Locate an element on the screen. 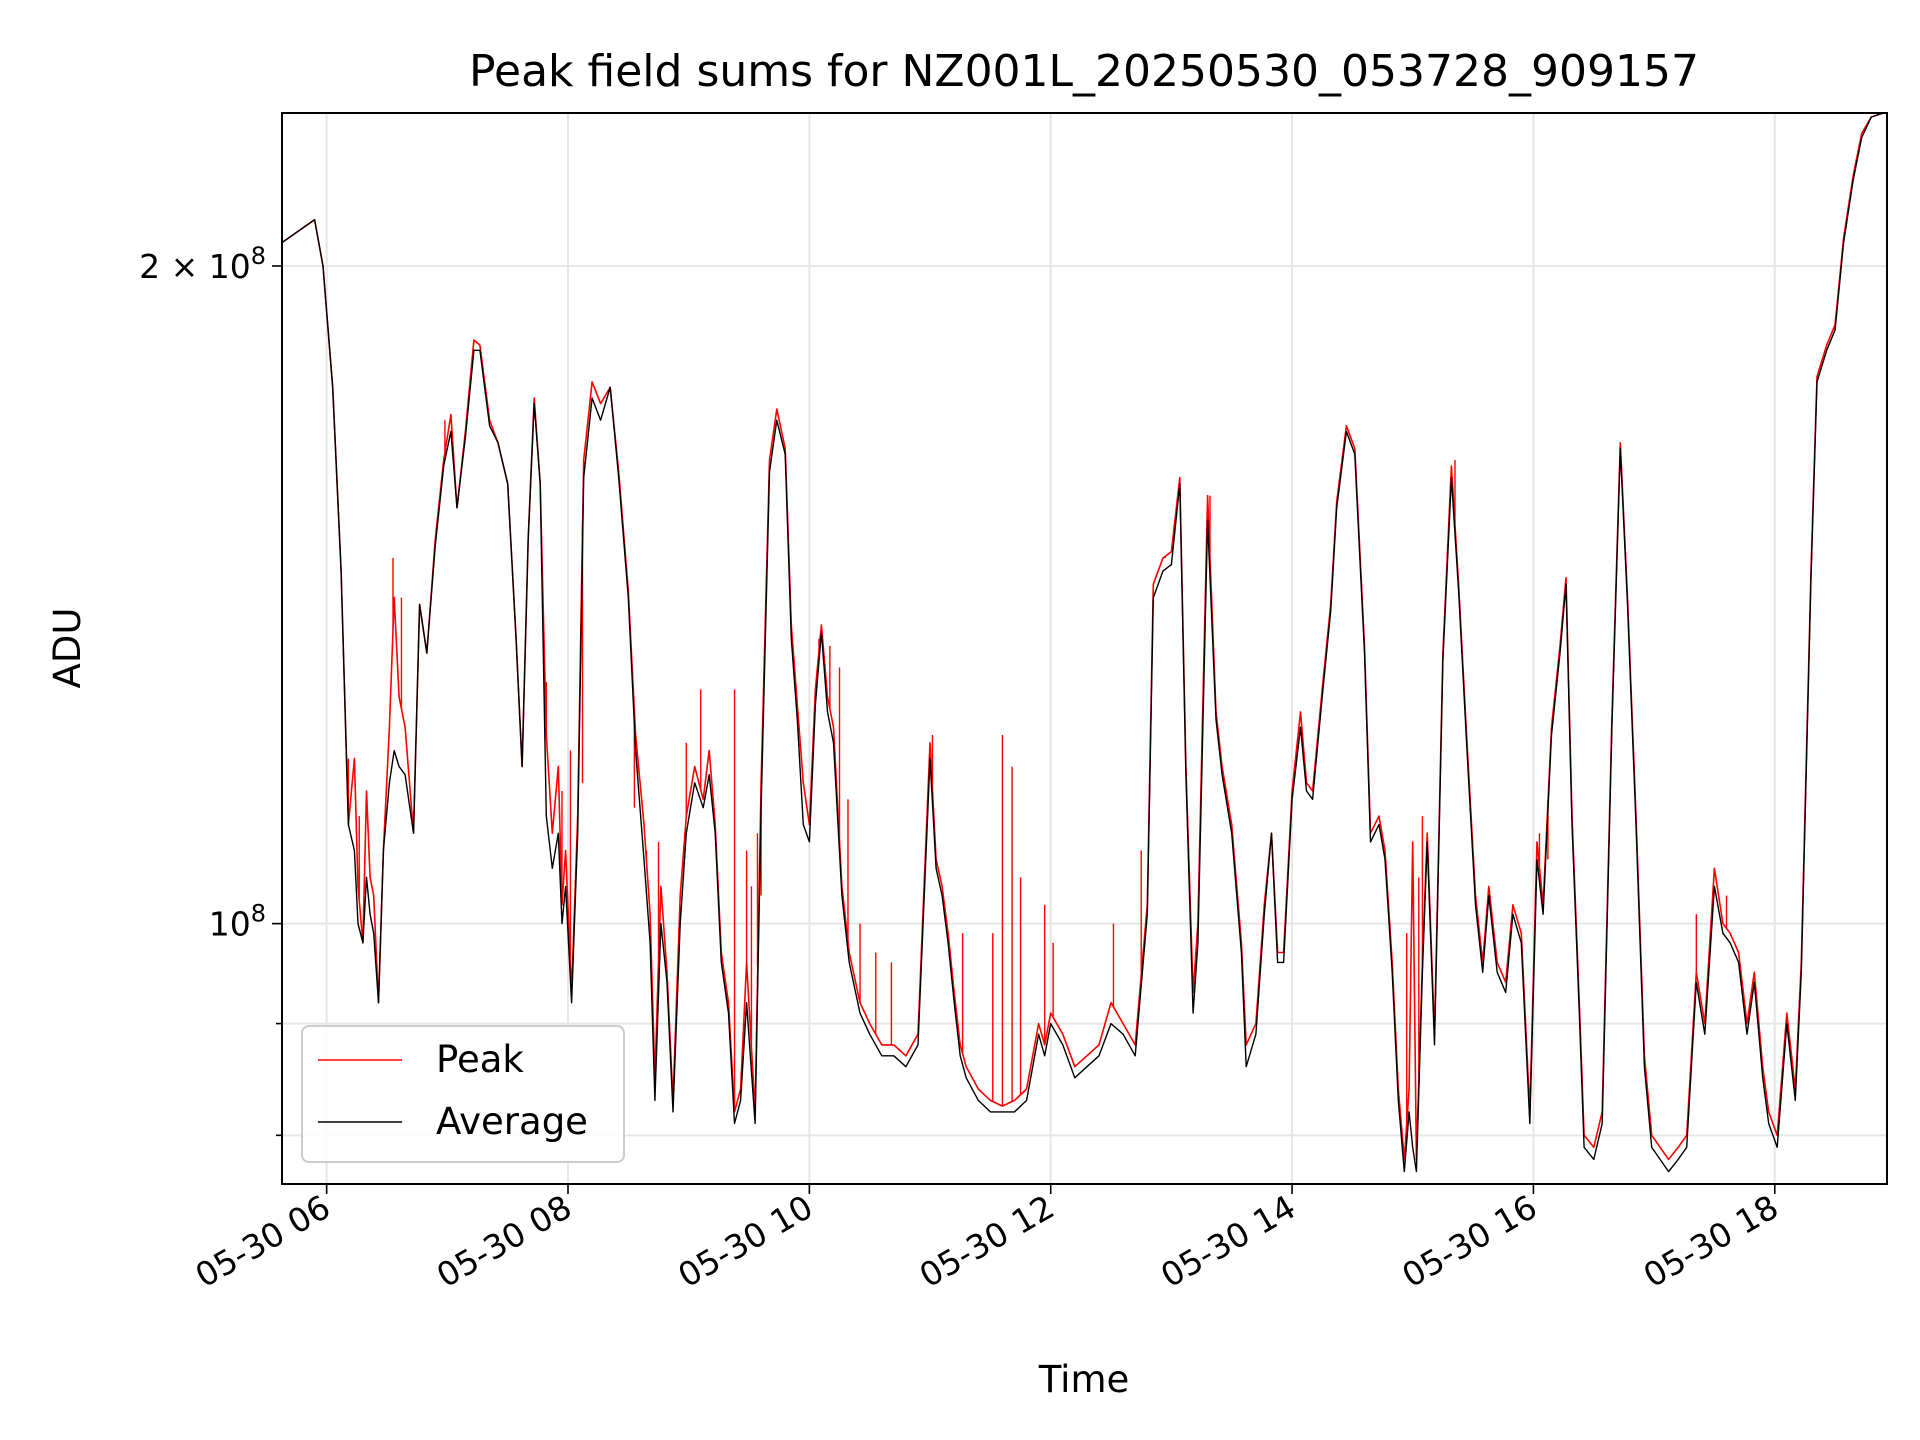  y-axis-label: ADU is located at coordinates (67, 648).